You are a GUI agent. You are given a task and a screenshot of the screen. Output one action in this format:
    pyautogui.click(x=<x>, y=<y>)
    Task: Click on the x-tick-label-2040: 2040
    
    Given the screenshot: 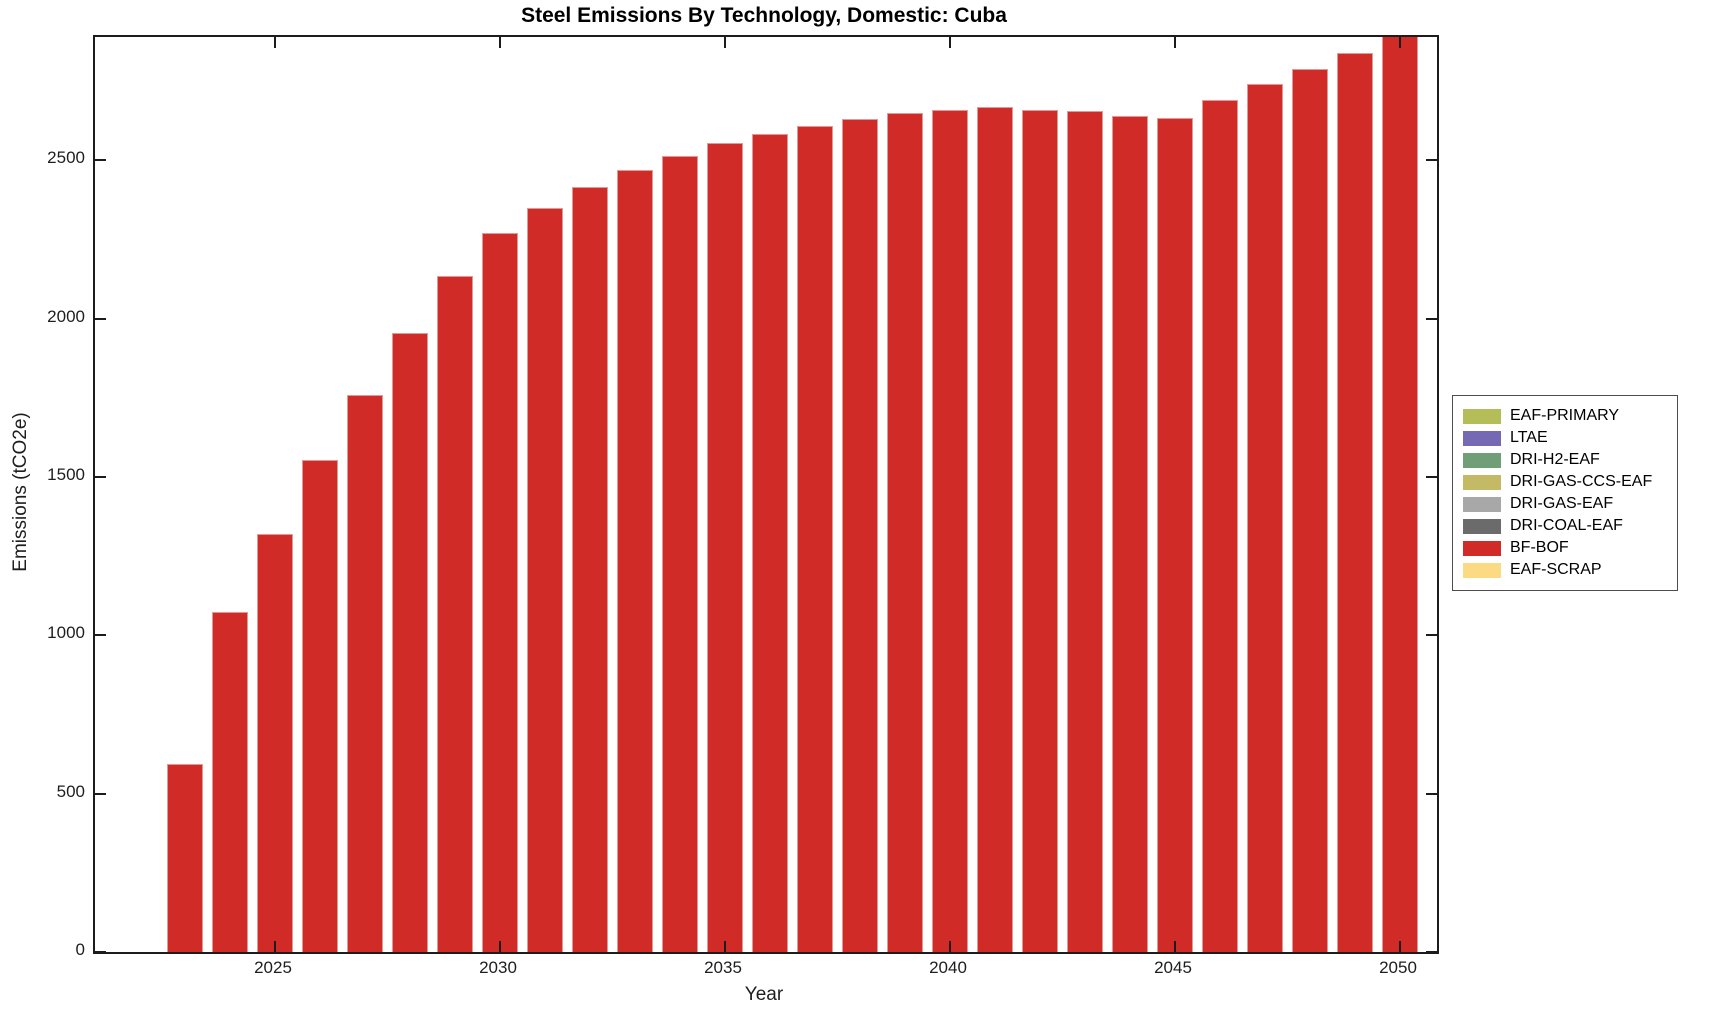 What is the action you would take?
    pyautogui.click(x=948, y=967)
    